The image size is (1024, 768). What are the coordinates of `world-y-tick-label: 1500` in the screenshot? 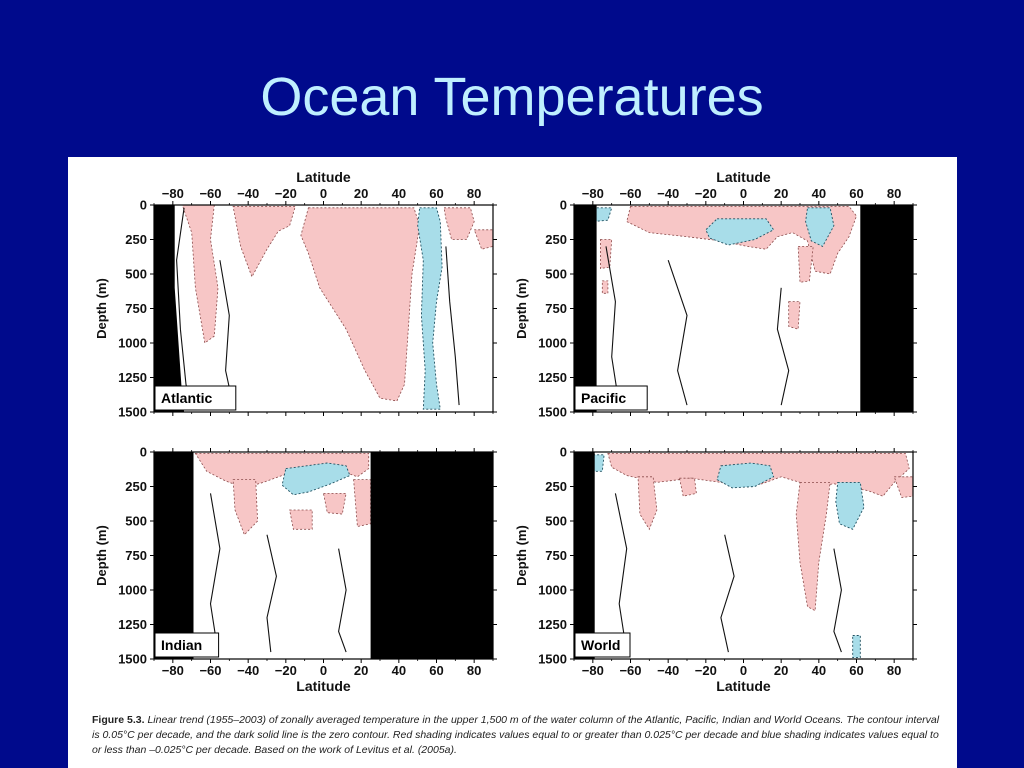 It's located at (552, 659).